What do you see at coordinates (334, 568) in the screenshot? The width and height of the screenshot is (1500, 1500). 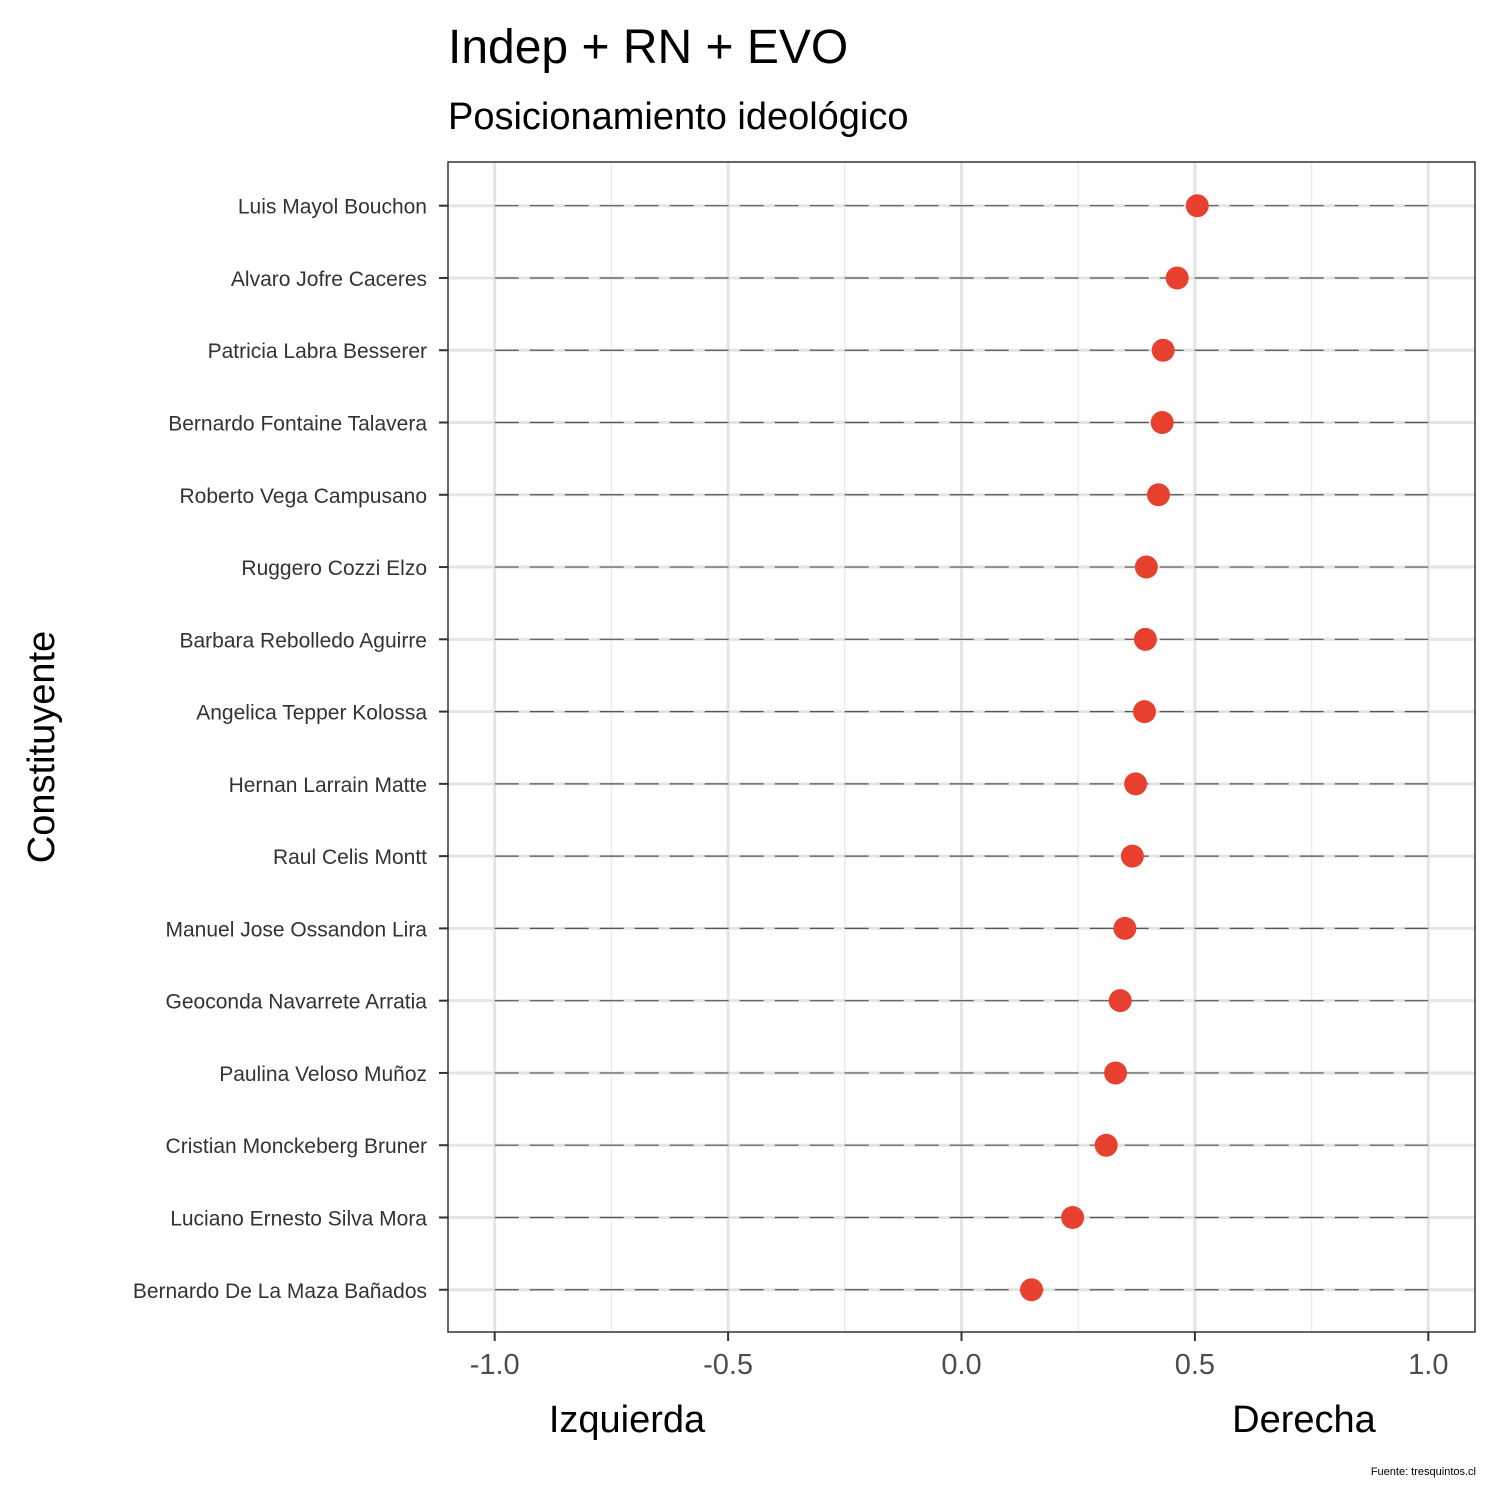 I see `y-tick-label: Ruggero Cozzi Elzo` at bounding box center [334, 568].